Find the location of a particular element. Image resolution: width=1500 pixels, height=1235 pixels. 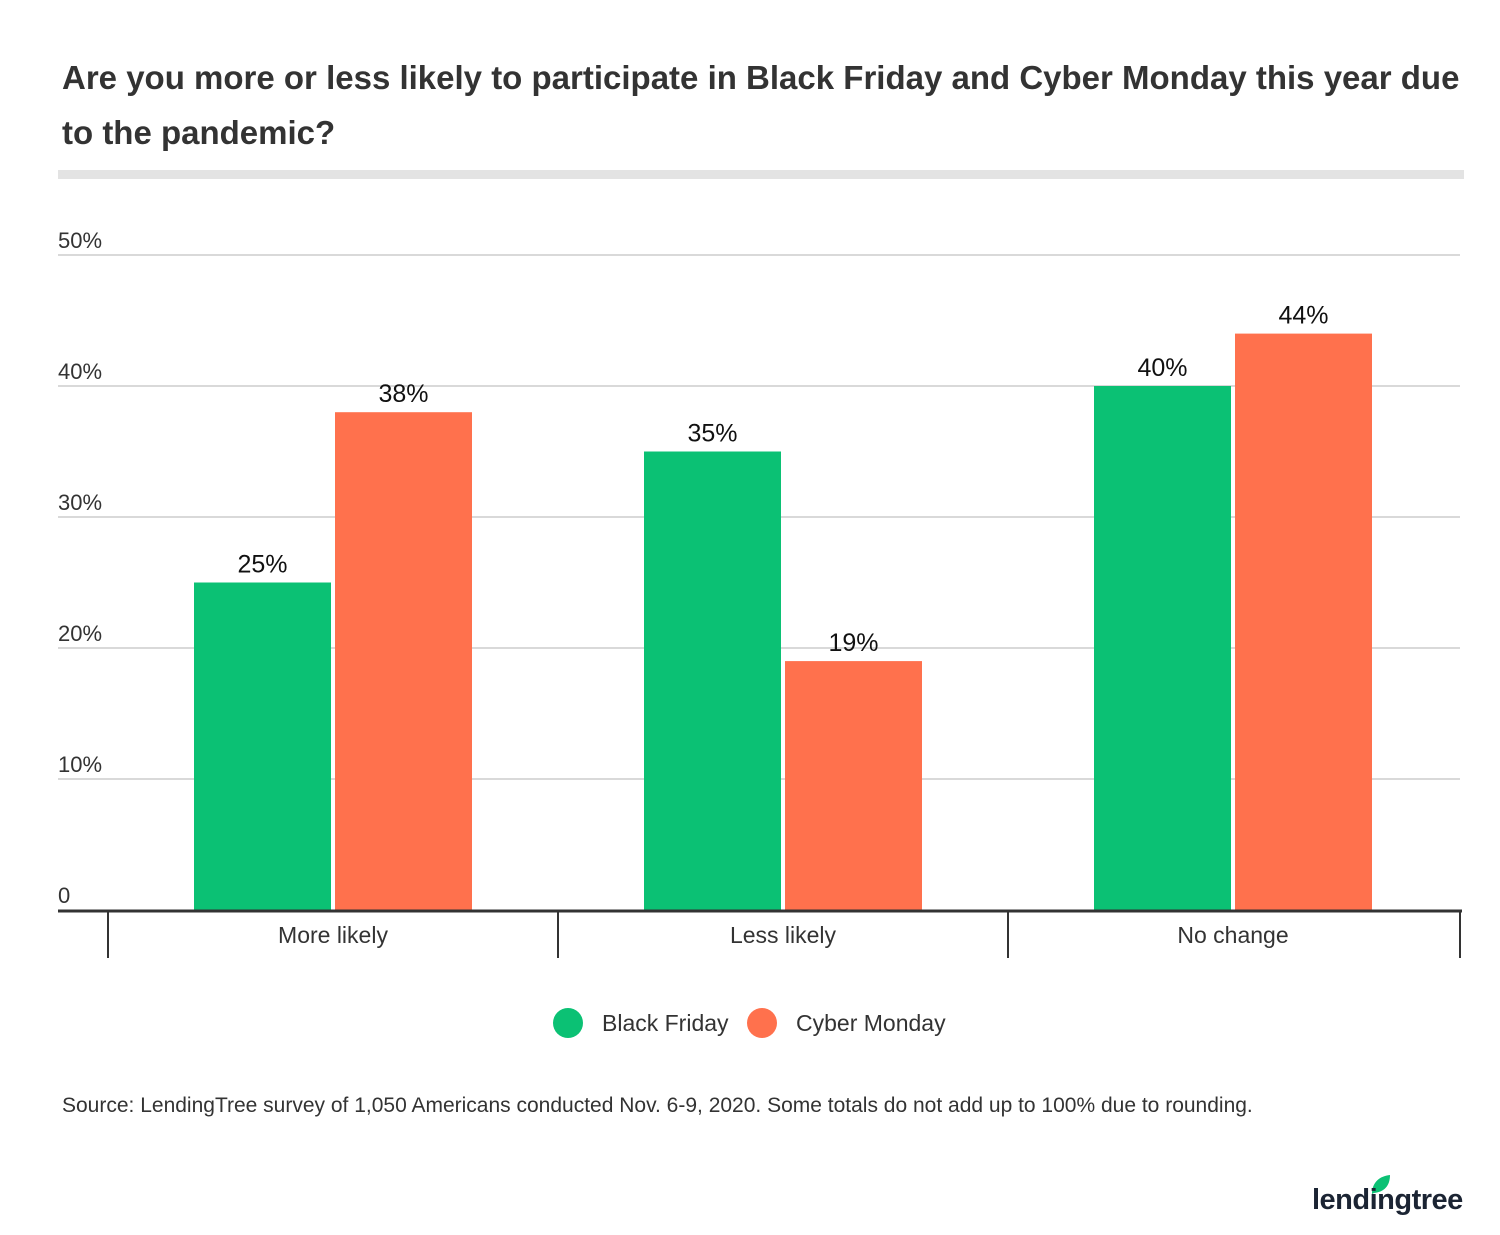

legend-label: Cyber Monday is located at coordinates (871, 1023).